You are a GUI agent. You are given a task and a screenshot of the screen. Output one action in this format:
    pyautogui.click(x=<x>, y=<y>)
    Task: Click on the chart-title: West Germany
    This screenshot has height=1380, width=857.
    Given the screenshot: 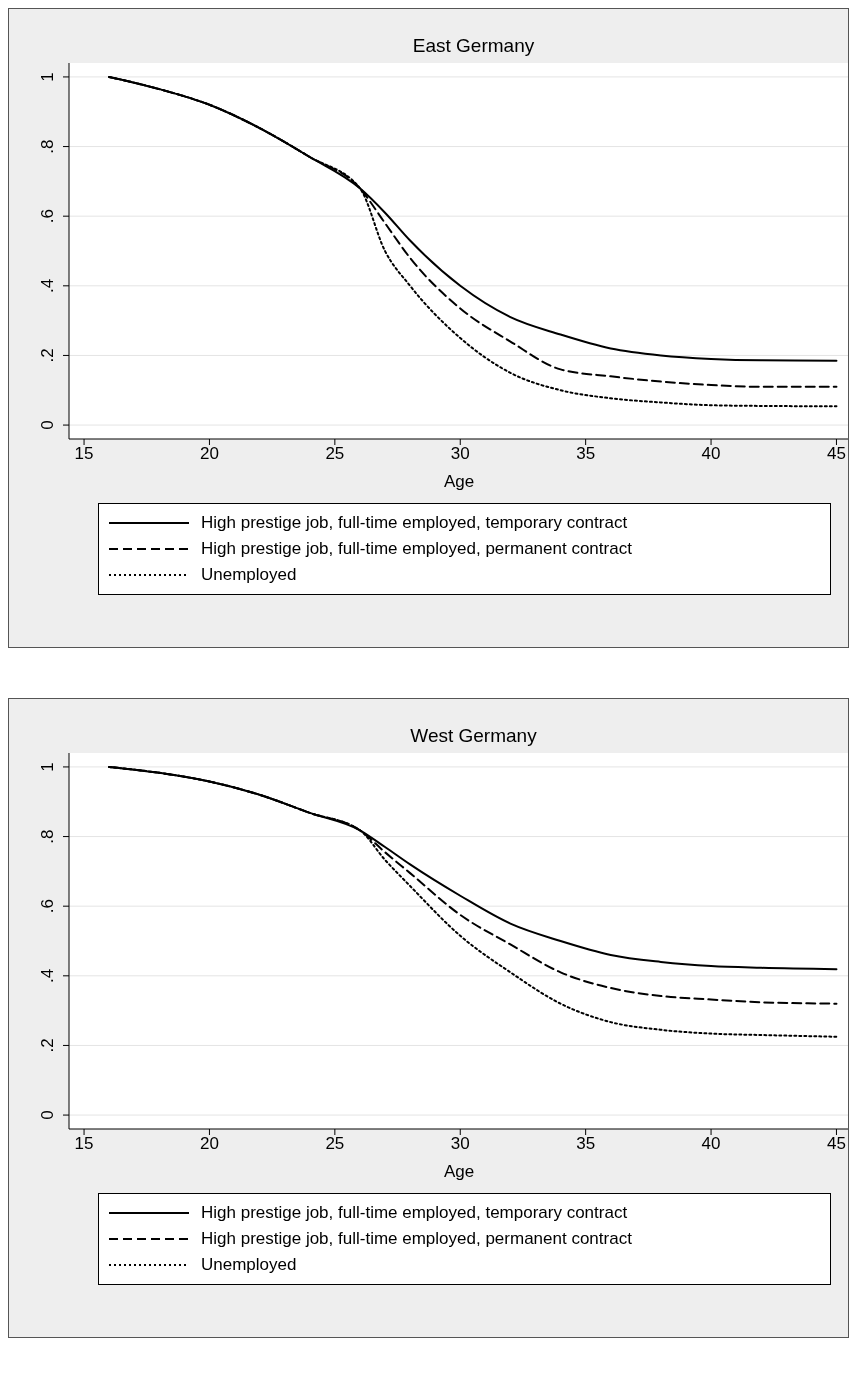 What is the action you would take?
    pyautogui.click(x=473, y=735)
    